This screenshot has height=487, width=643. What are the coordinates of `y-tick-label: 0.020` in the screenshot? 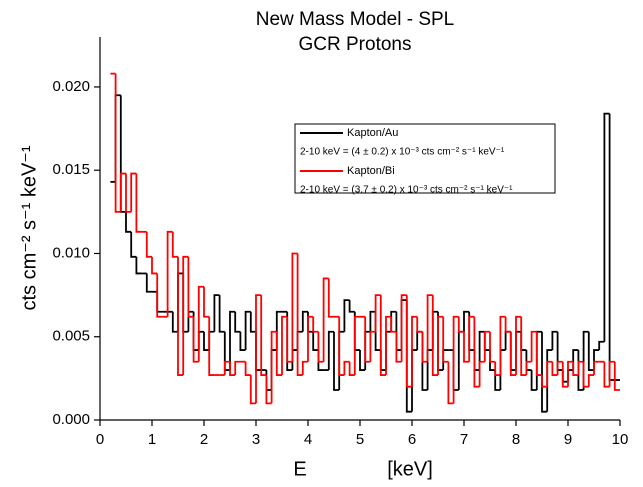 It's located at (71, 86).